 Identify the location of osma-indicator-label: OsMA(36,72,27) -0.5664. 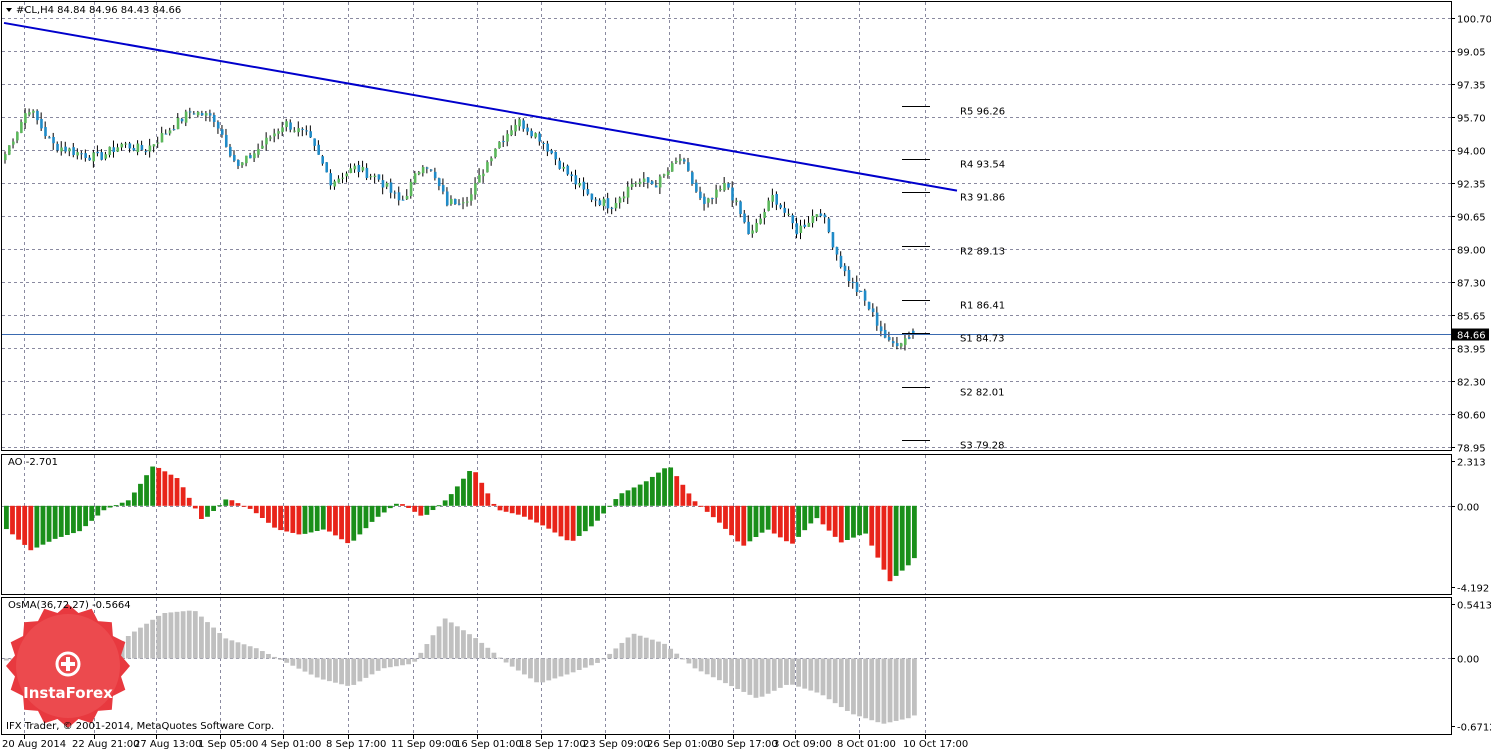
(69, 605).